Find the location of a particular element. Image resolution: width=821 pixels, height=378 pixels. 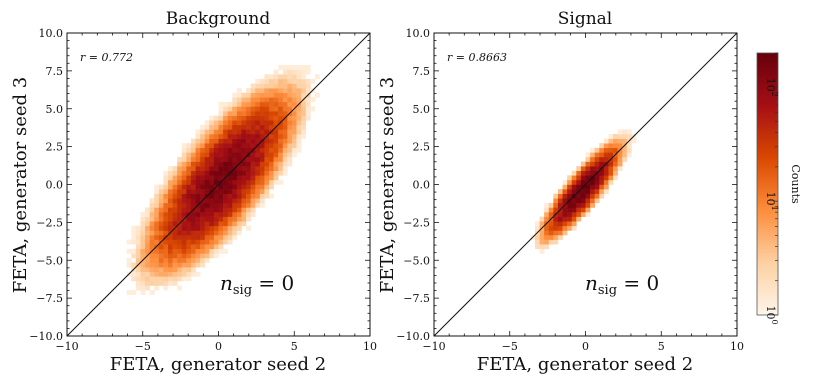

x-tick-label: 10 is located at coordinates (737, 346).